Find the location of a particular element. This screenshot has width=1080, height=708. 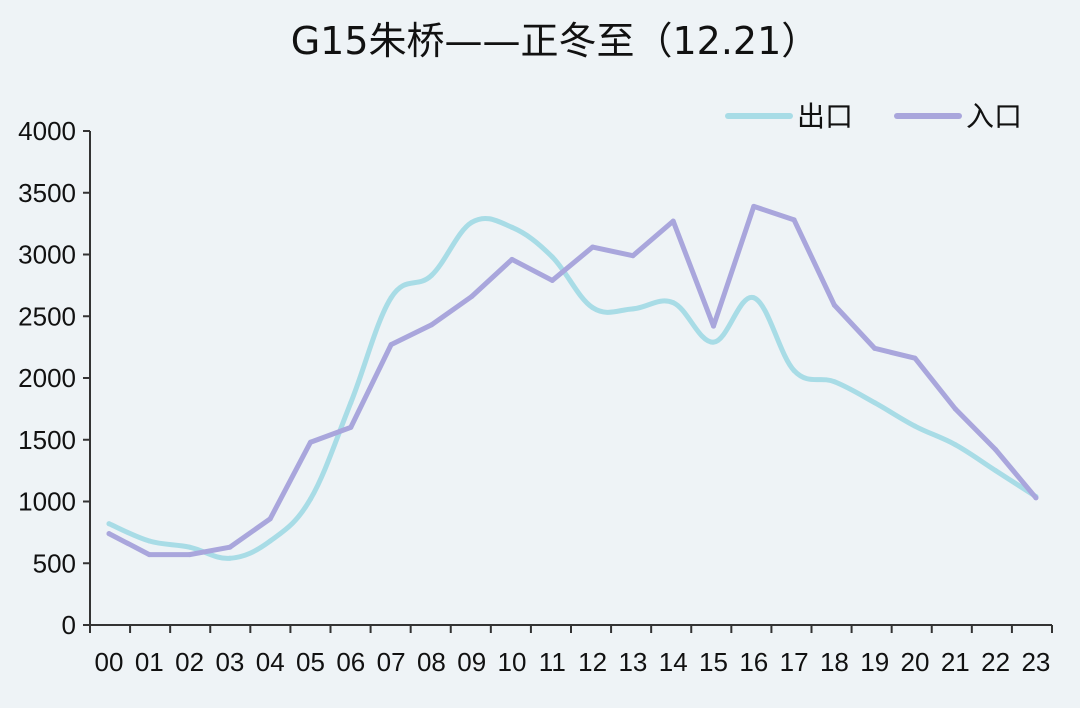

y-tick-label: 3500 is located at coordinates (47, 193).